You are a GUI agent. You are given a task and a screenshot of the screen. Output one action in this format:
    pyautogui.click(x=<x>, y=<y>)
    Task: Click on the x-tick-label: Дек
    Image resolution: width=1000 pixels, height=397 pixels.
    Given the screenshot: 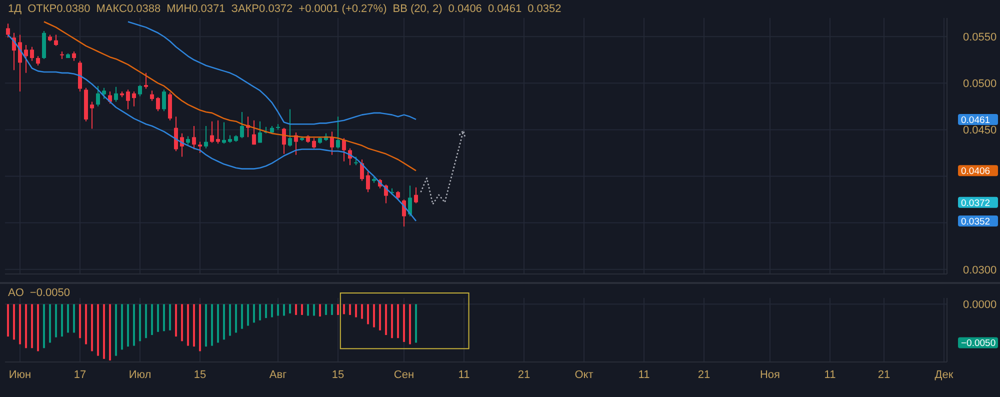 What is the action you would take?
    pyautogui.click(x=944, y=374)
    